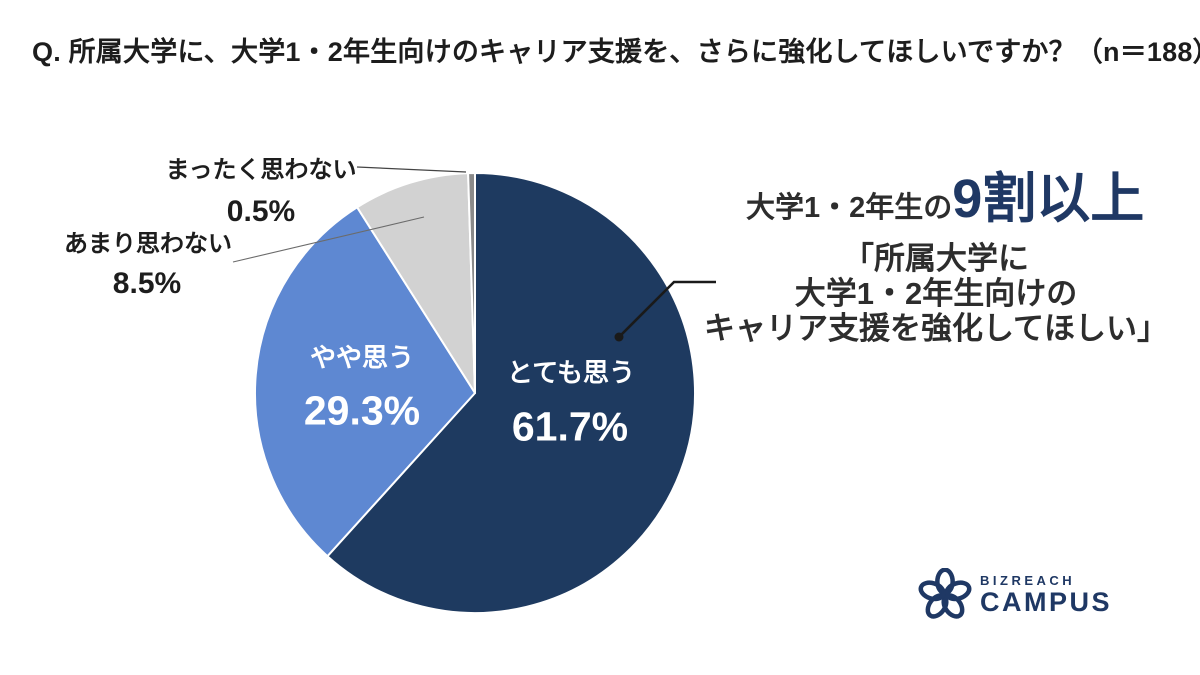 Image resolution: width=1200 pixels, height=675 pixels. I want to click on headline-emphasis: 9割以上, so click(1048, 199).